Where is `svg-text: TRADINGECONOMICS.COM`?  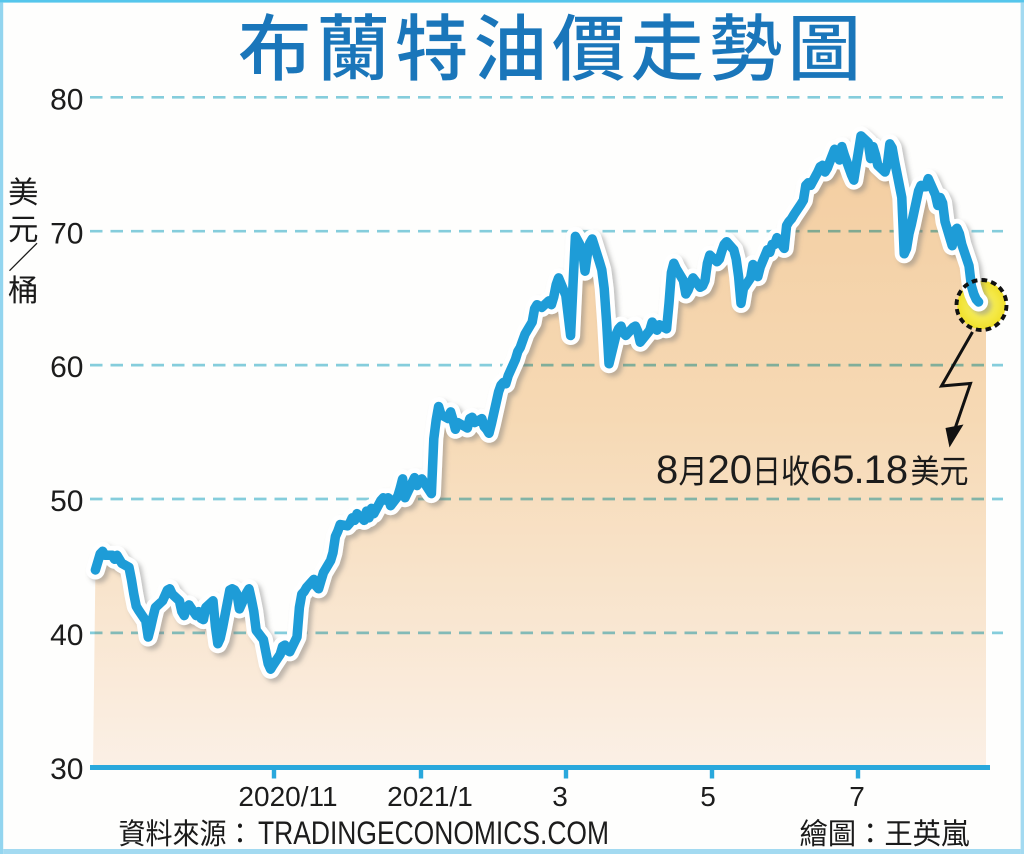
svg-text: TRADINGECONOMICS.COM is located at coordinates (433, 833).